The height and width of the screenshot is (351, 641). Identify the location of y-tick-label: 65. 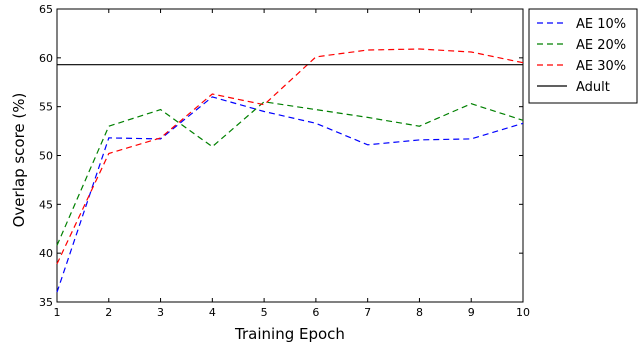
(46, 9).